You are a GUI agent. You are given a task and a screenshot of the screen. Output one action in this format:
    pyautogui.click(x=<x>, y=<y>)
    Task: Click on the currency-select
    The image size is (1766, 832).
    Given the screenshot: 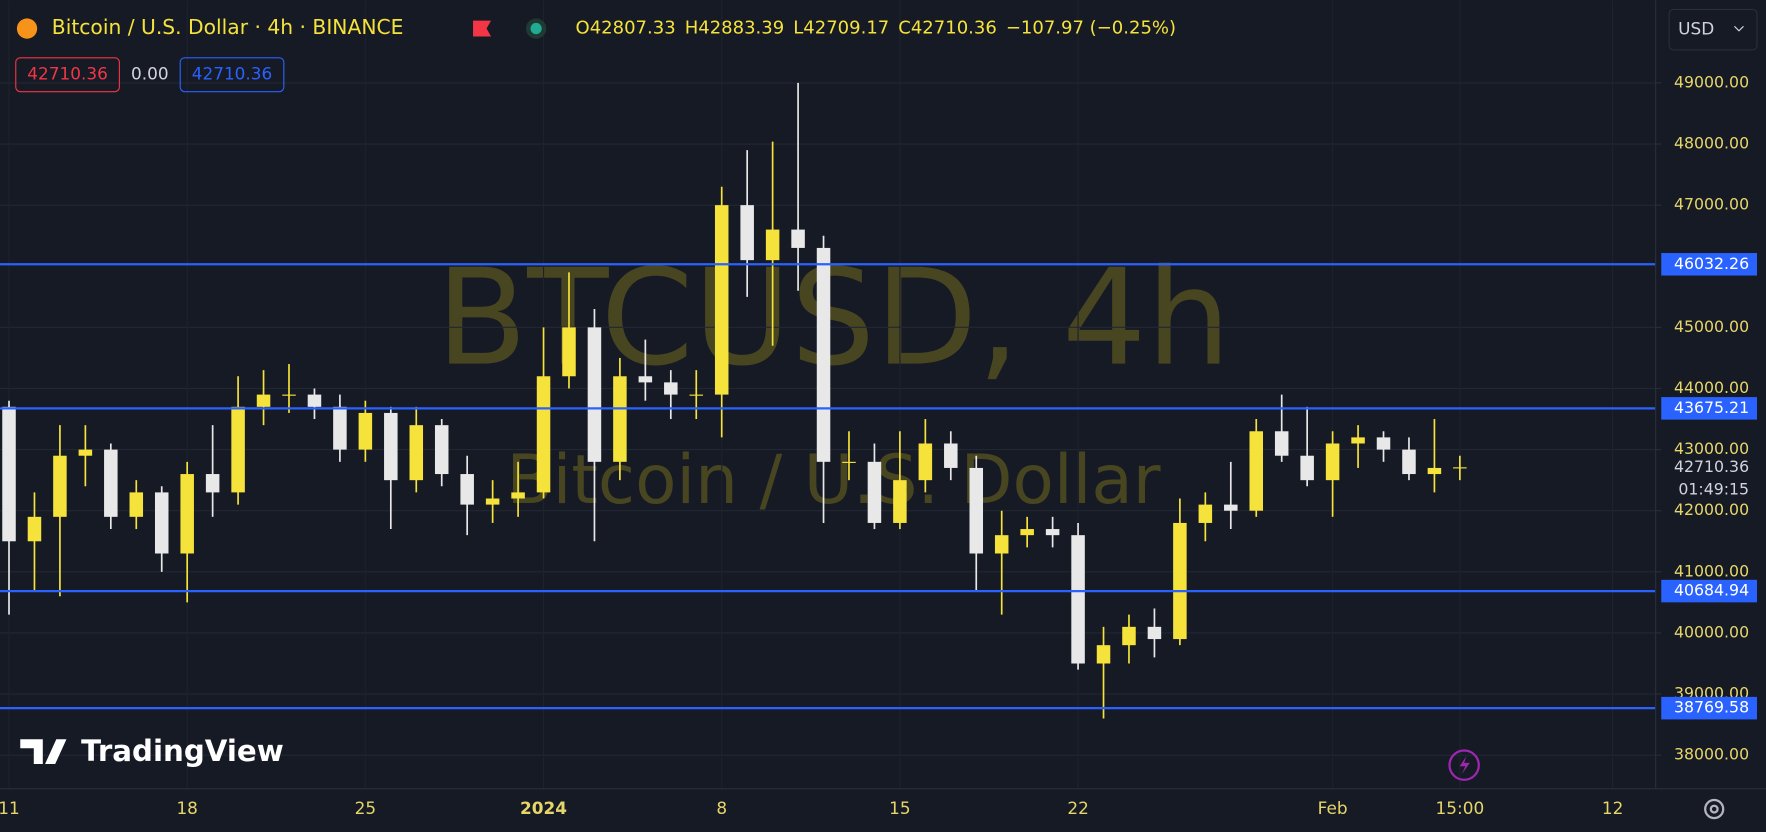 What is the action you would take?
    pyautogui.click(x=1713, y=29)
    